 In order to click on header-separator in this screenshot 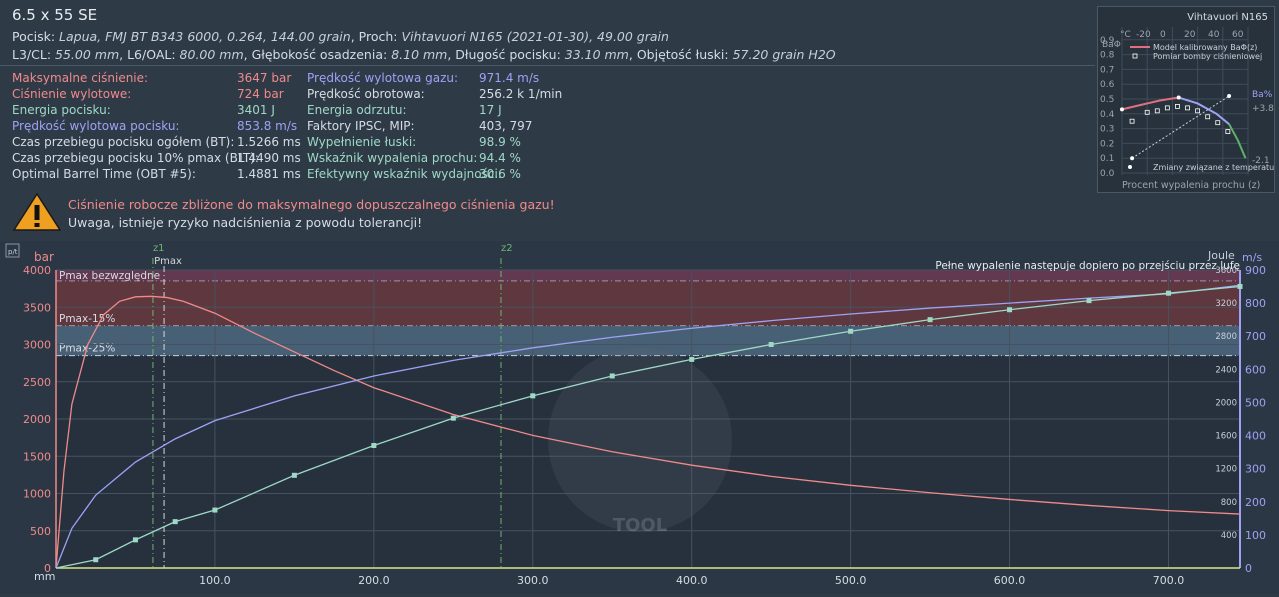, I will do `click(547, 65)`.